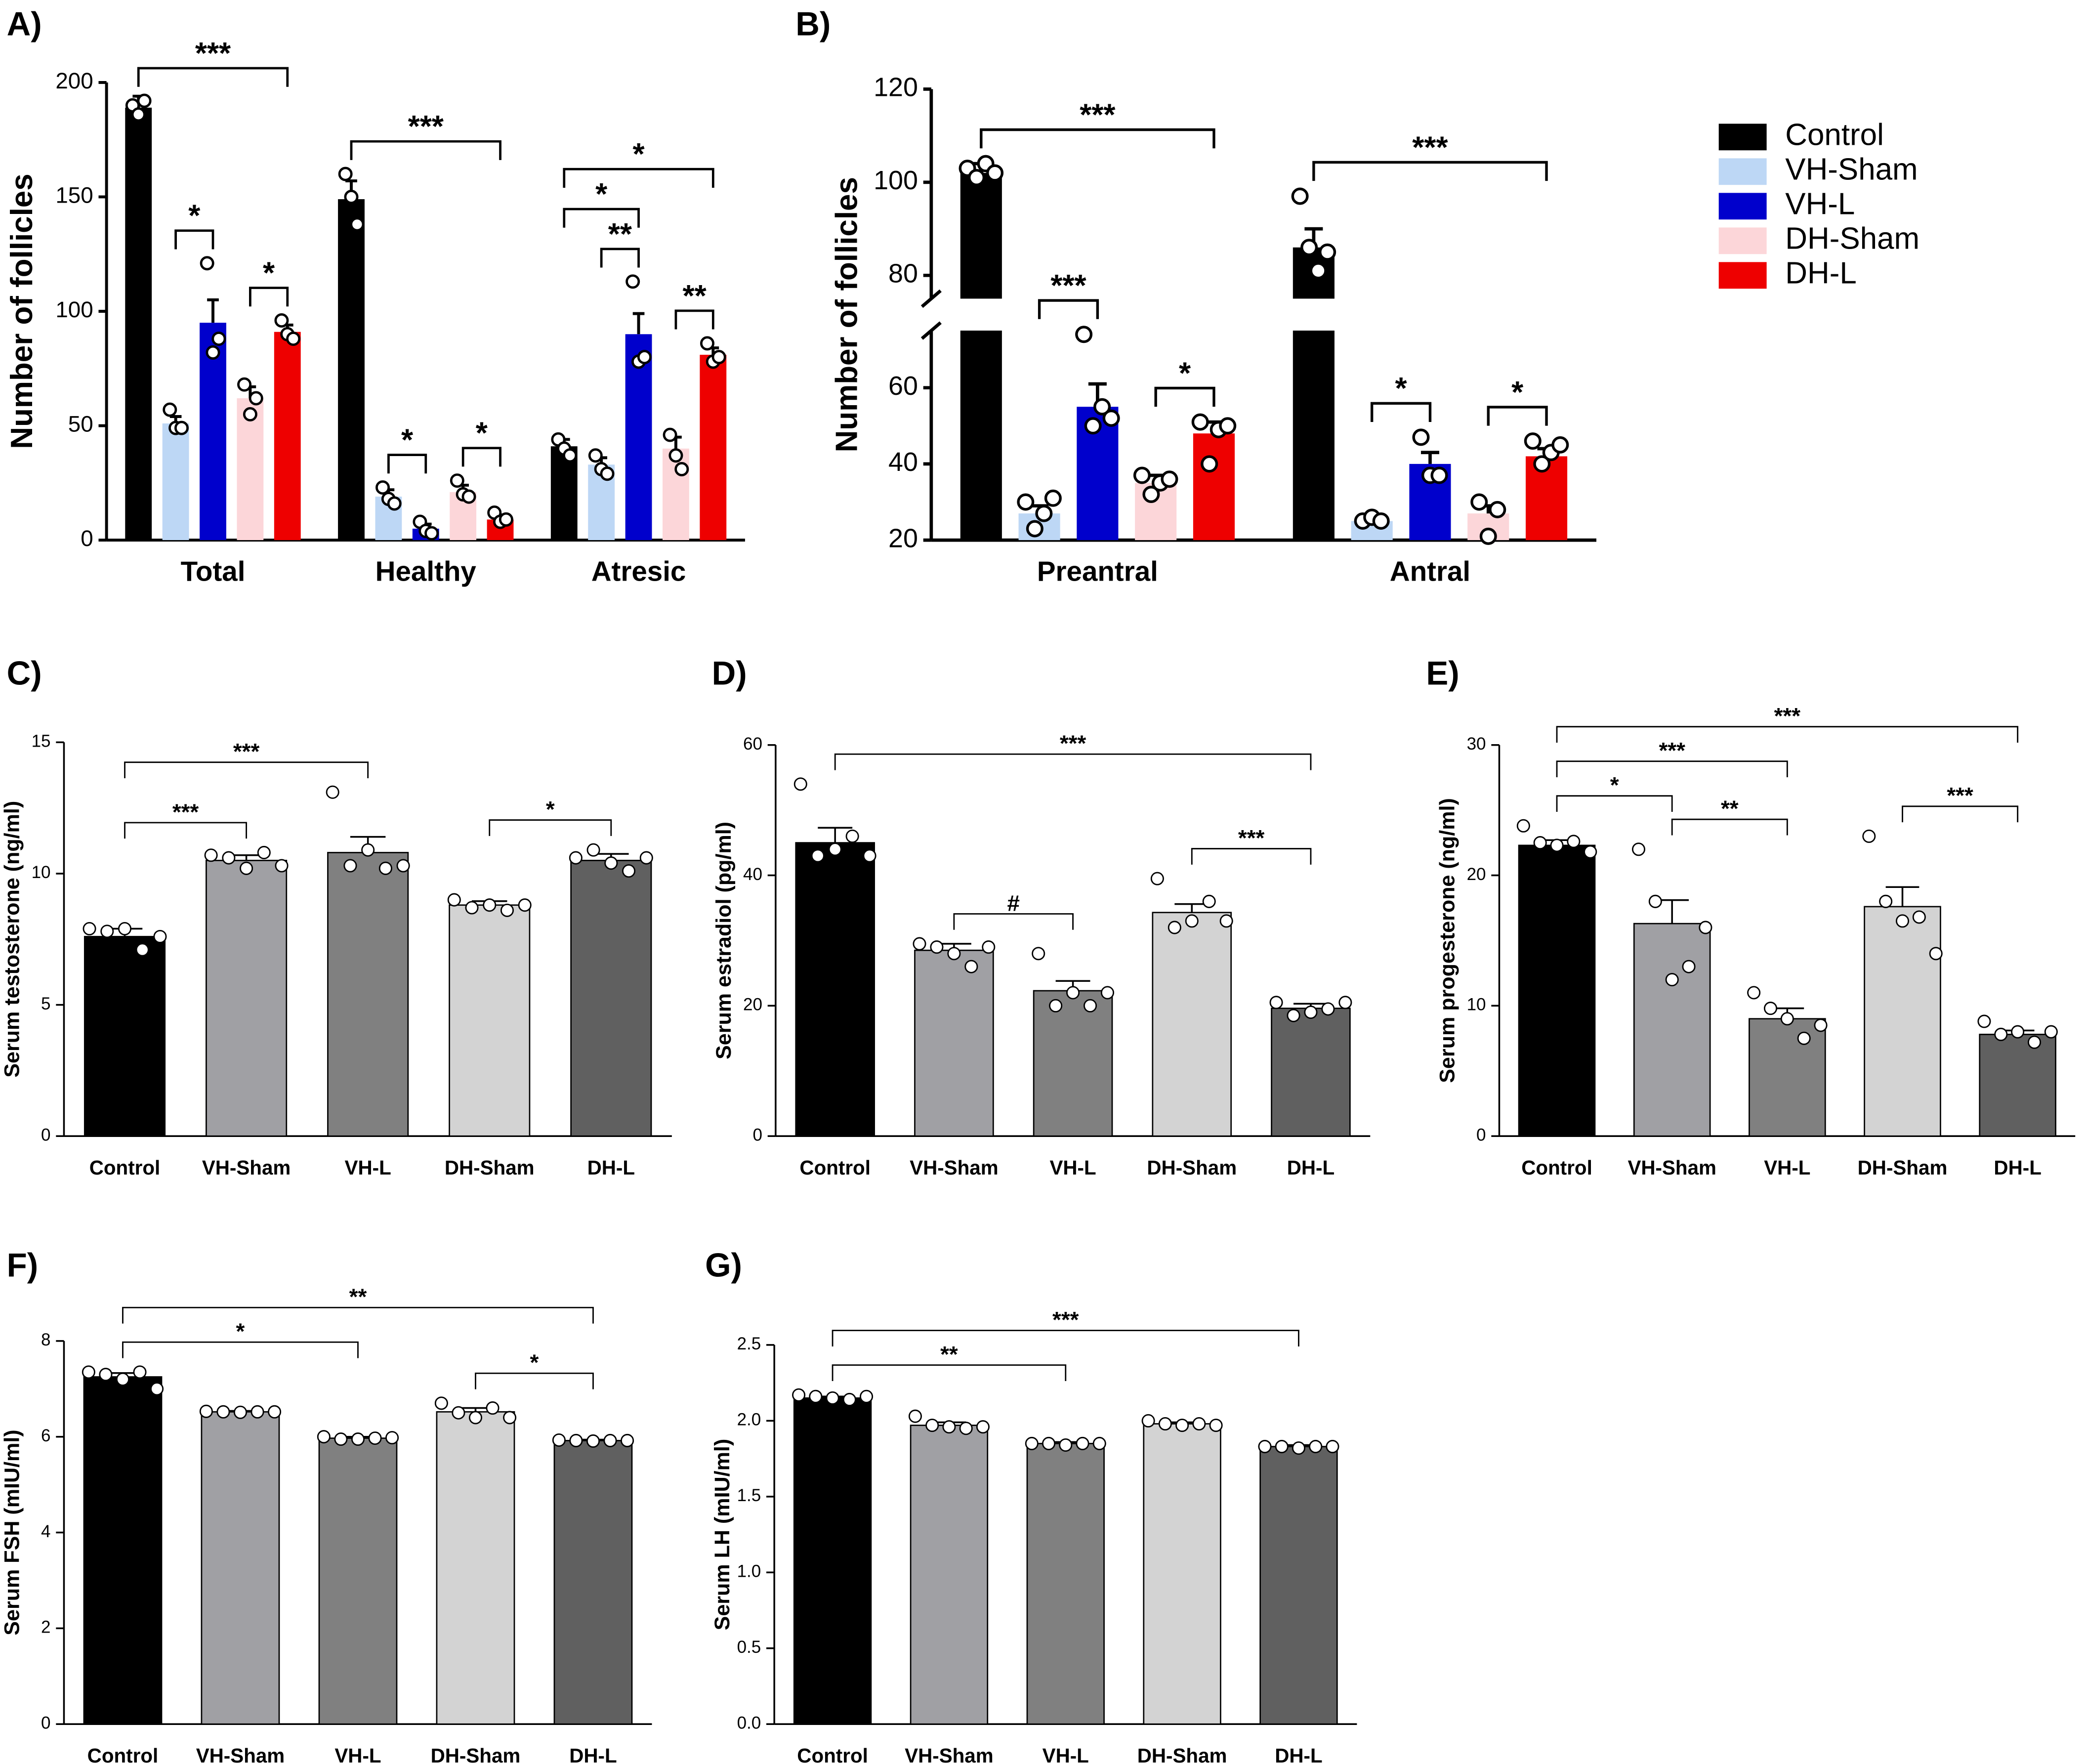 The width and height of the screenshot is (2086, 1764). I want to click on x-tick-label: Control, so click(123, 1754).